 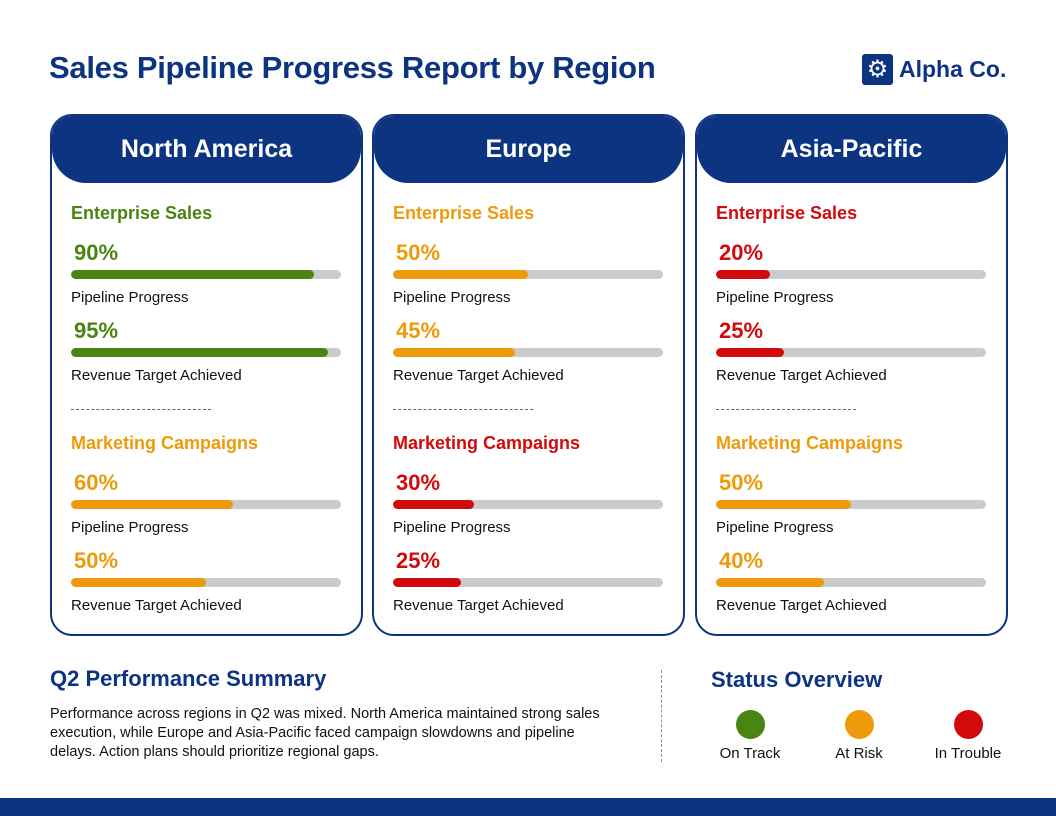 What do you see at coordinates (528, 807) in the screenshot?
I see `footer-bar` at bounding box center [528, 807].